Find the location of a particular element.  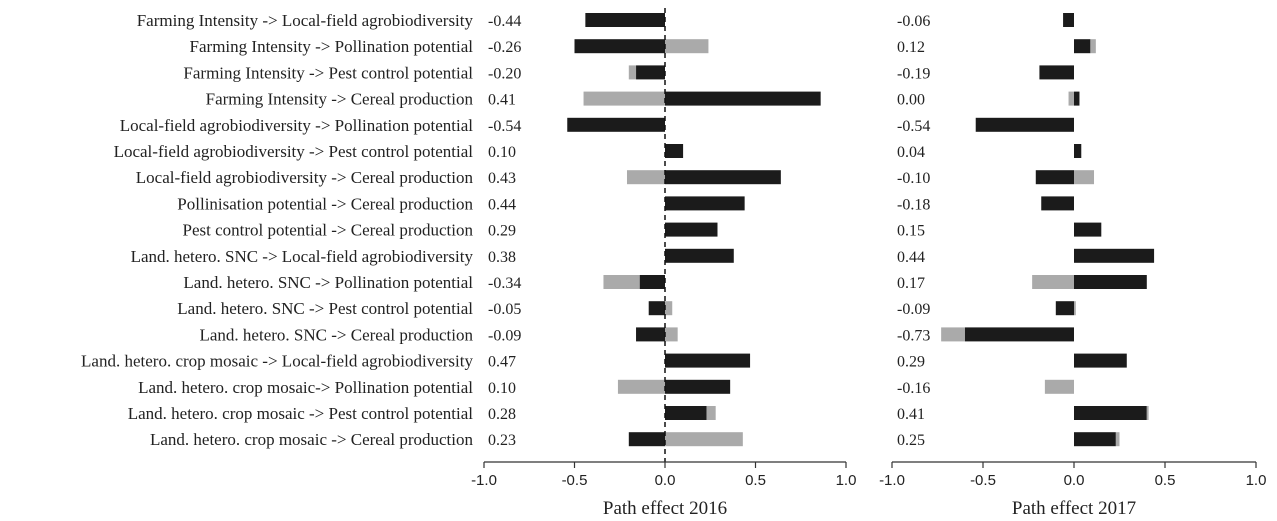

value-label: 0.00 is located at coordinates (911, 100).